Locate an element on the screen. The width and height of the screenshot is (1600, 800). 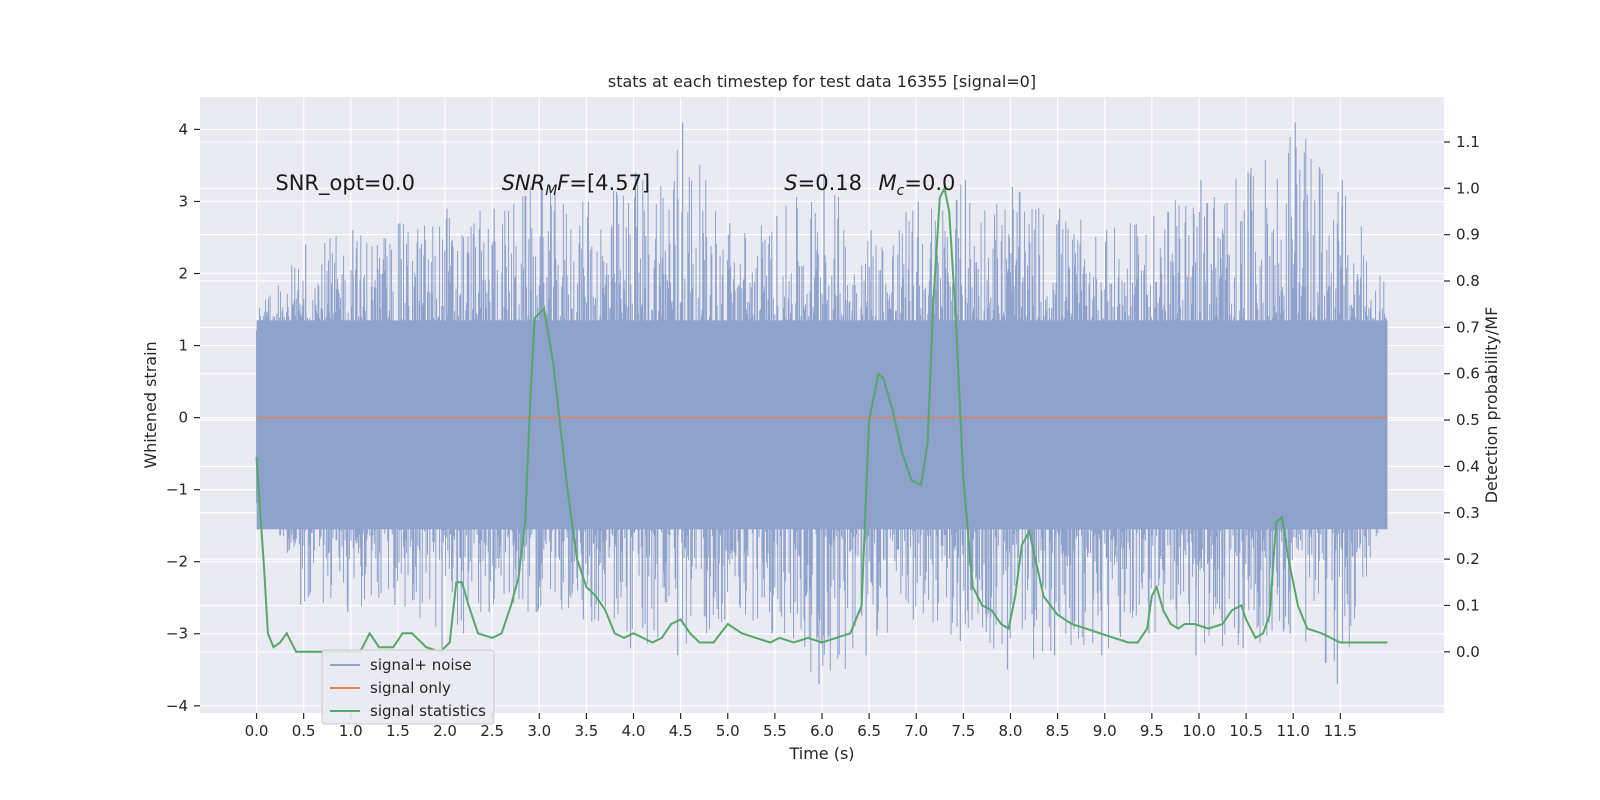
x-tick-label: 1.5 is located at coordinates (398, 731).